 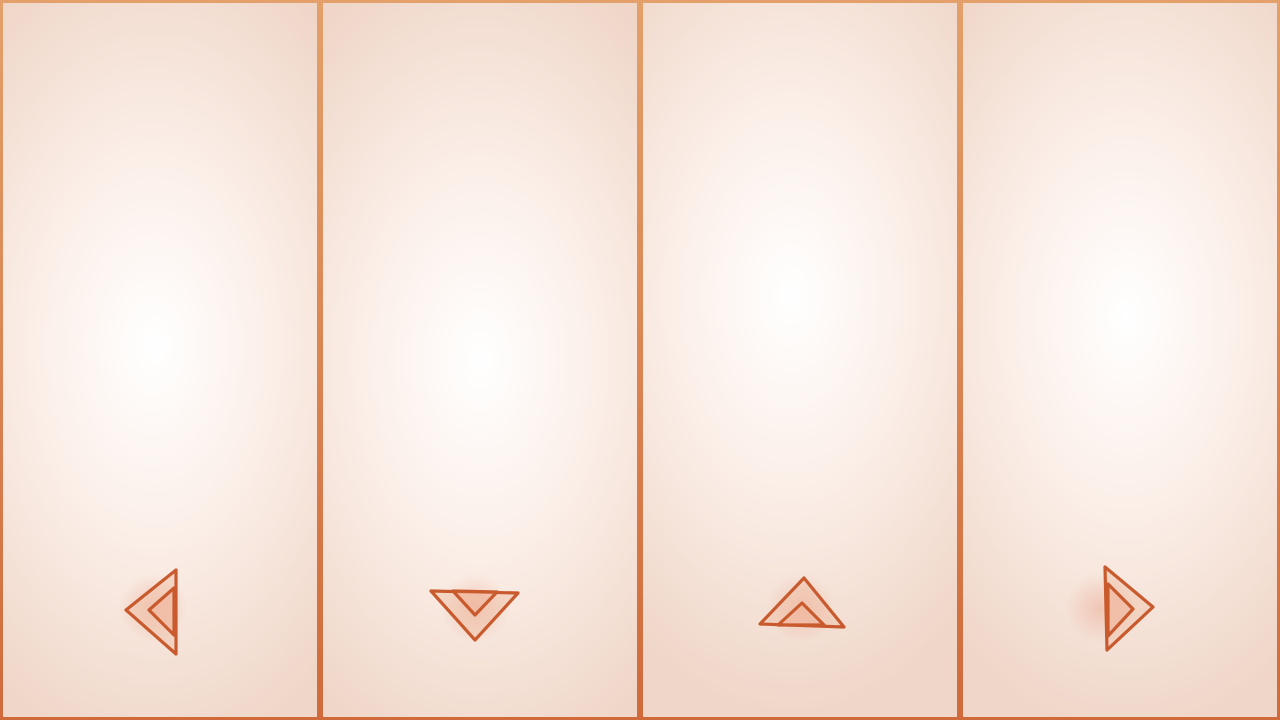 I want to click on right-arrow-icon, so click(x=1129, y=608).